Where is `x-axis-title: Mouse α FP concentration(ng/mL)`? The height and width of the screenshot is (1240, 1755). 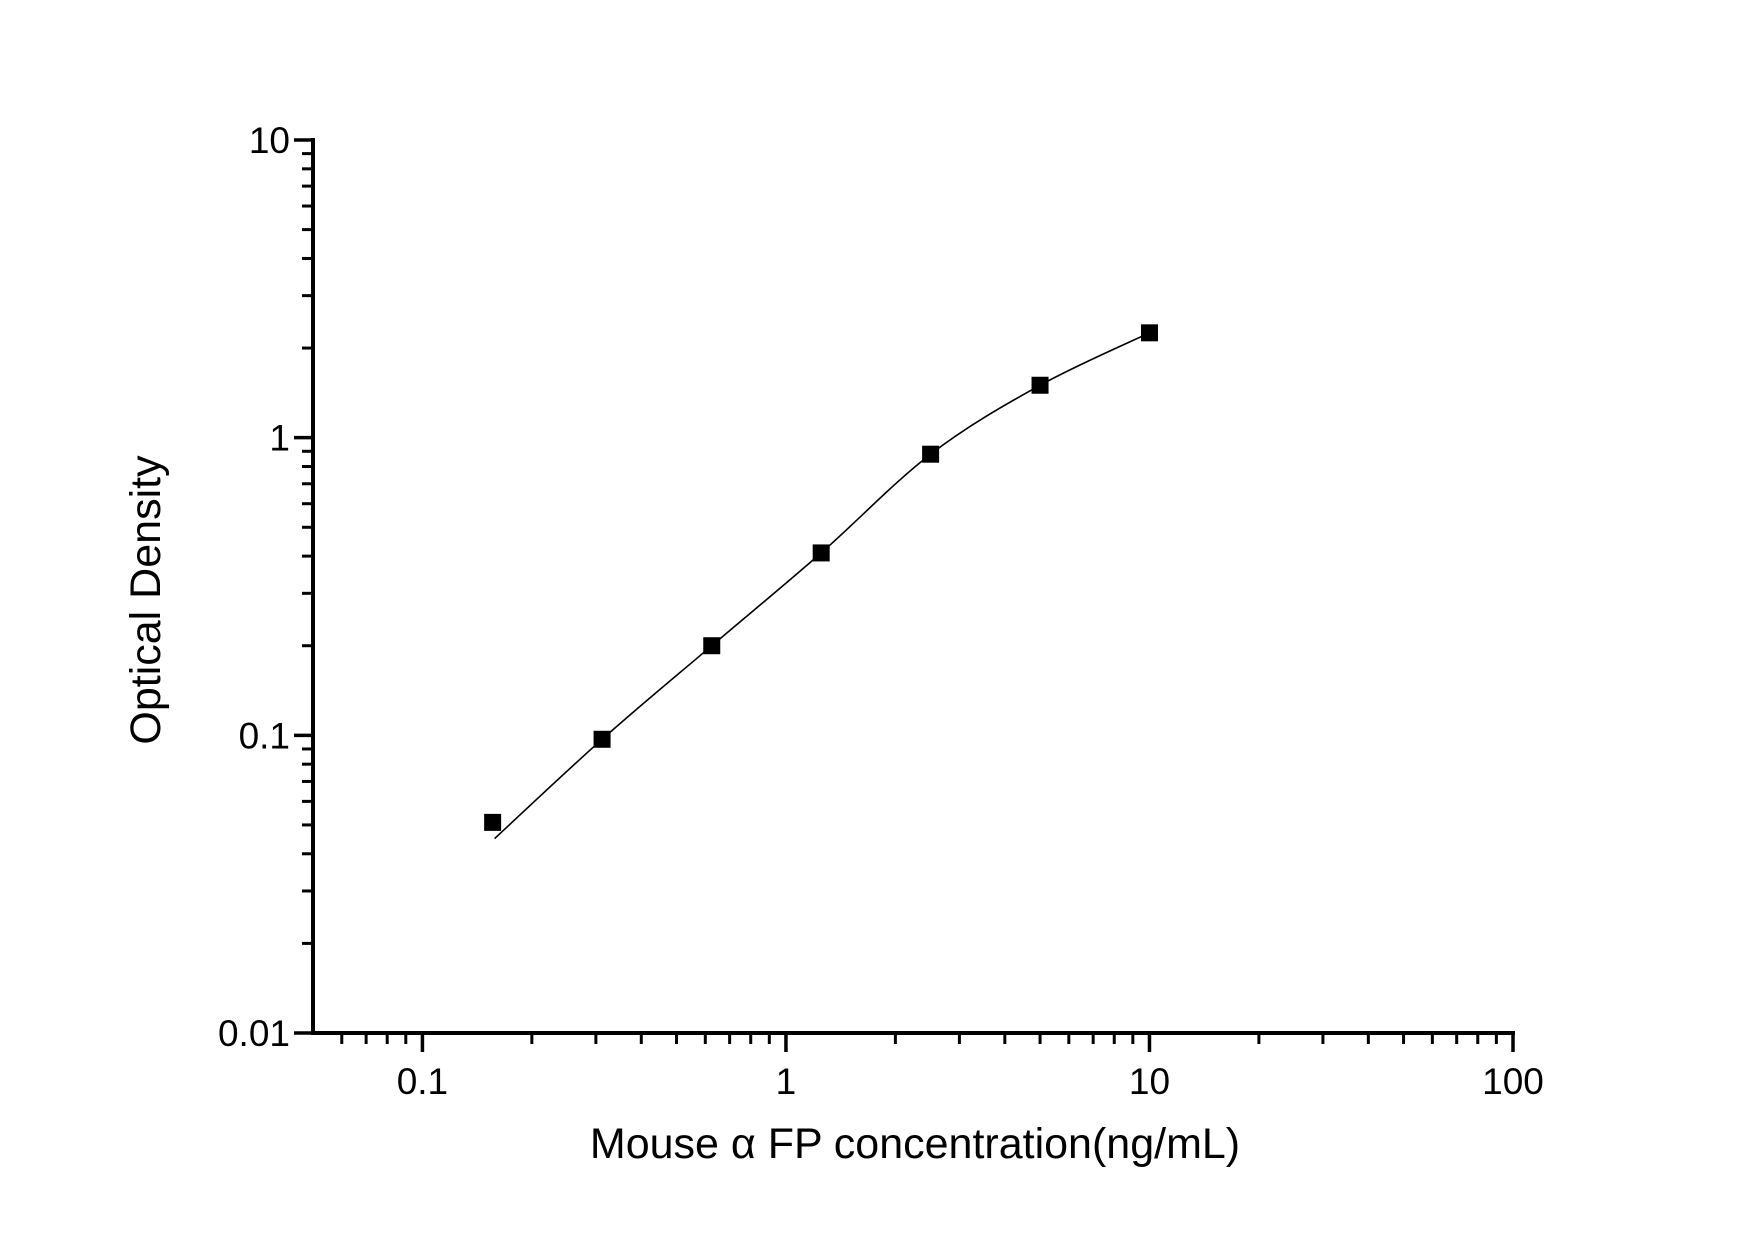 x-axis-title: Mouse α FP concentration(ng/mL) is located at coordinates (915, 1144).